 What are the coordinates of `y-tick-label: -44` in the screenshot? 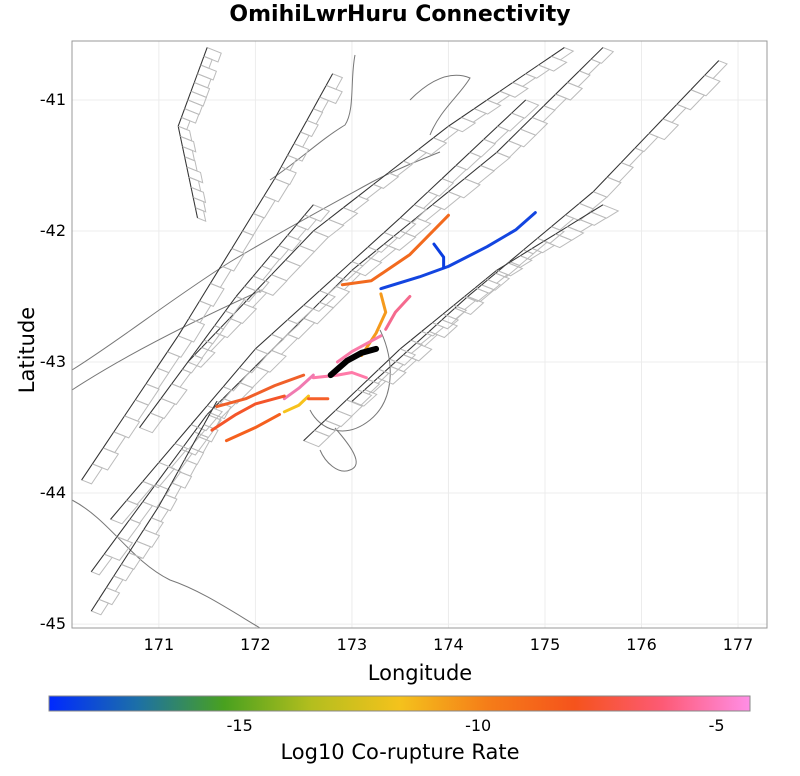 It's located at (52, 493).